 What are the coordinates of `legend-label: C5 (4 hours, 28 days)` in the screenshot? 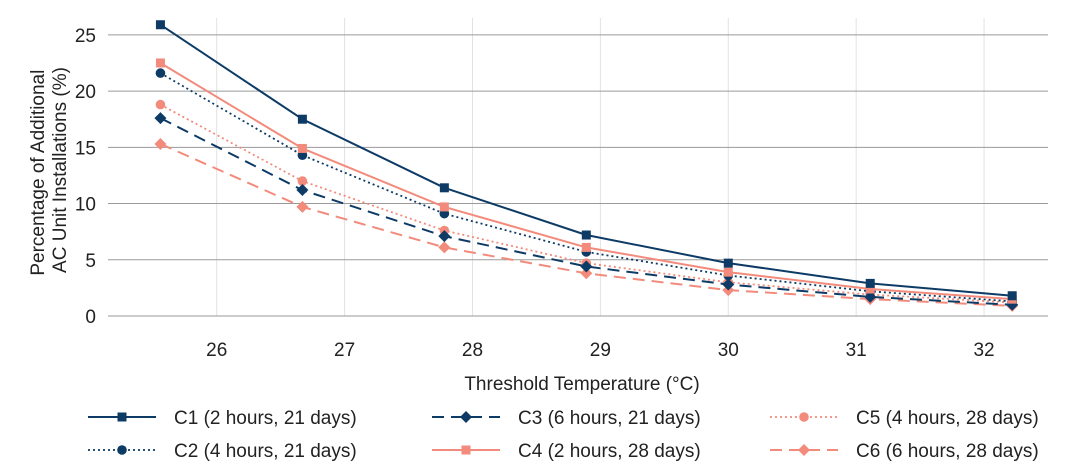 It's located at (947, 418).